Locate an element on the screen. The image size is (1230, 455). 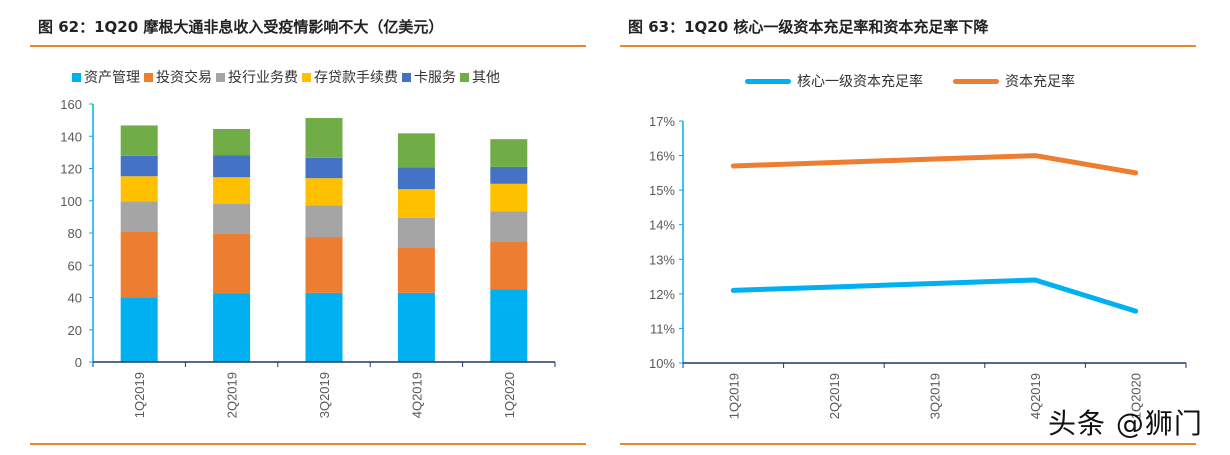
legend-label: 资产管理 is located at coordinates (112, 78).